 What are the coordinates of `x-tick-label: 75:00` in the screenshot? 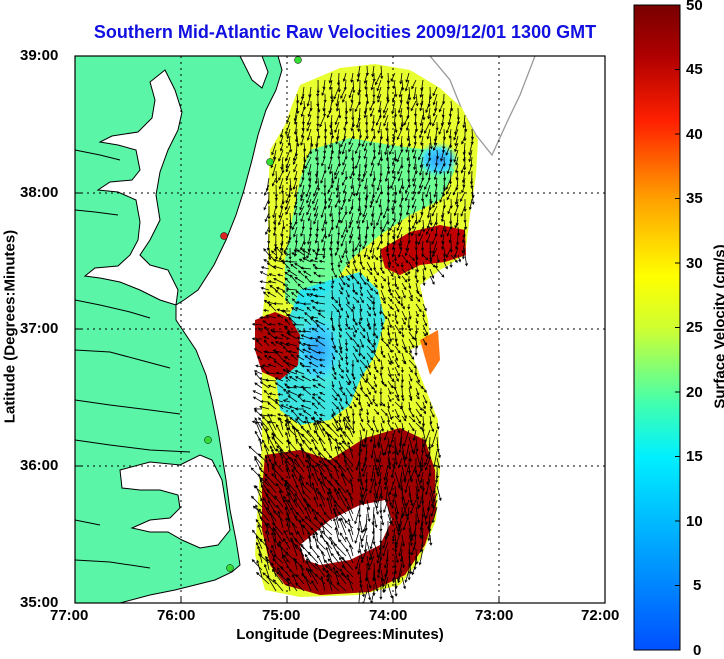 It's located at (281, 615).